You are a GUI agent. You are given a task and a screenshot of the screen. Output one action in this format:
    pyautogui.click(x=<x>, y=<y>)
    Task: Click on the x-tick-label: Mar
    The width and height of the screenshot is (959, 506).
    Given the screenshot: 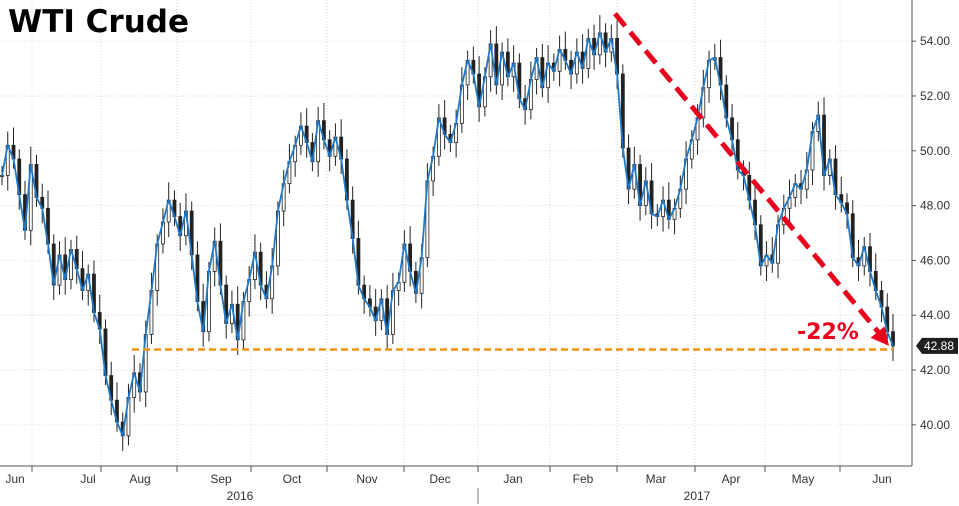 What is the action you would take?
    pyautogui.click(x=656, y=479)
    